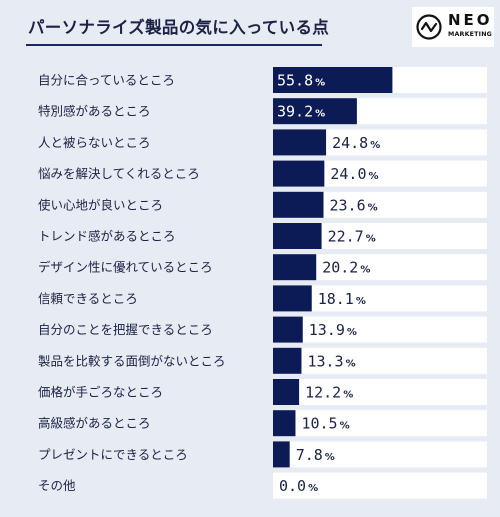  I want to click on title-underline, so click(174, 45).